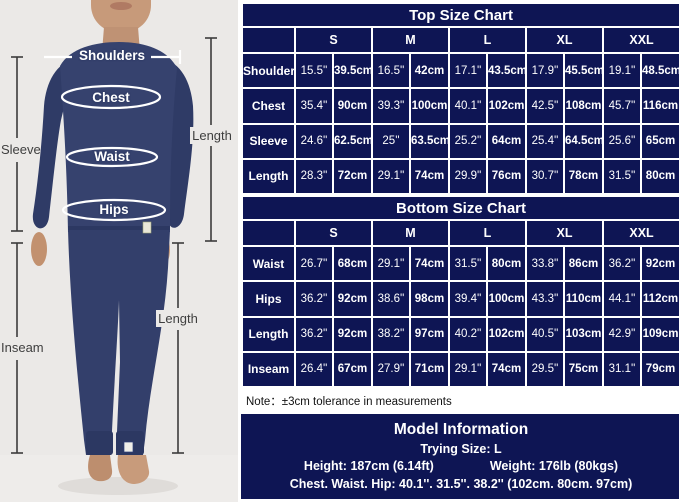 The width and height of the screenshot is (679, 502). What do you see at coordinates (429, 299) in the screenshot?
I see `cell-cm: 98cm` at bounding box center [429, 299].